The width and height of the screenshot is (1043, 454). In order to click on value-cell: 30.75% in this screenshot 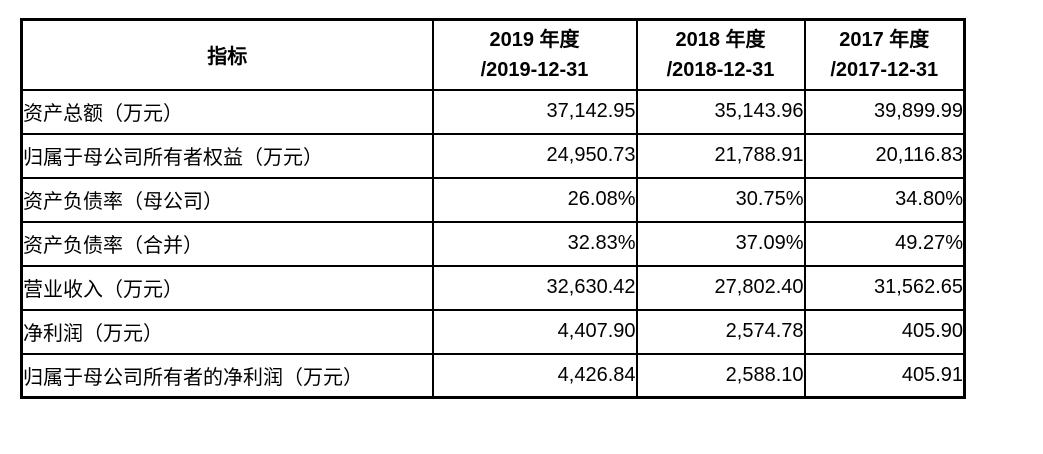, I will do `click(720, 199)`.